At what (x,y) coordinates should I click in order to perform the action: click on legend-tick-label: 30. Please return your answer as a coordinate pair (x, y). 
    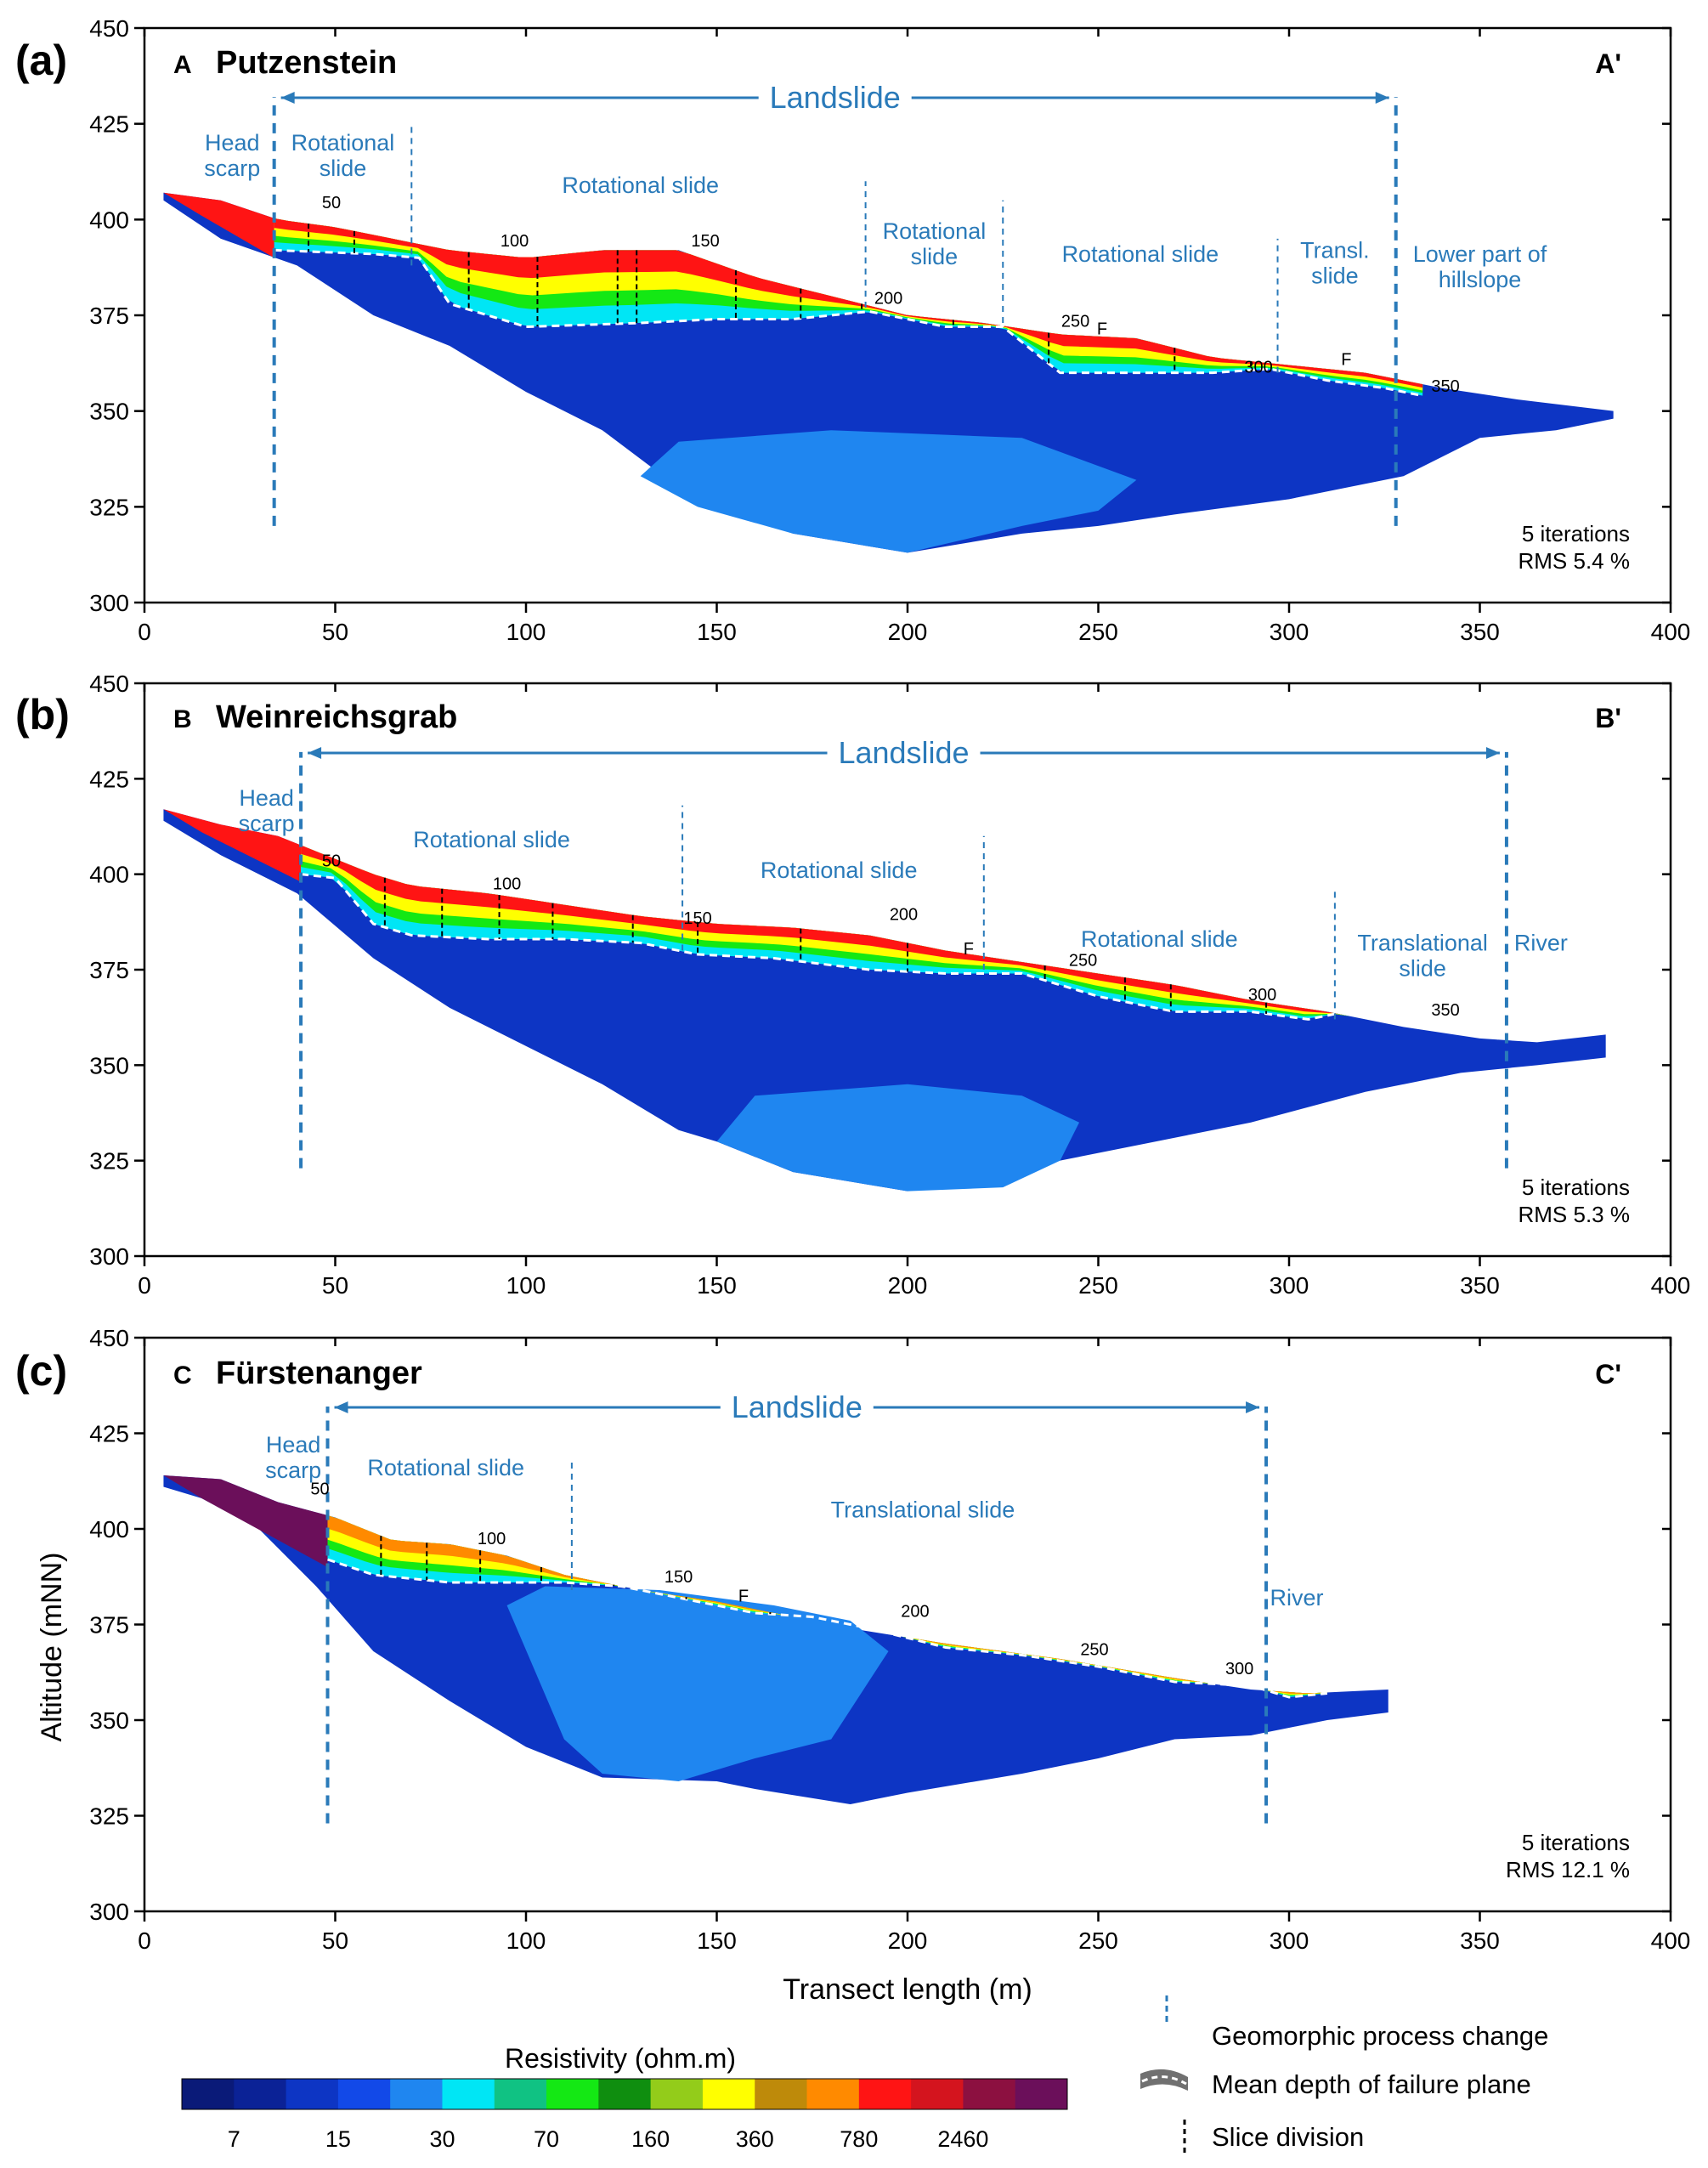
    Looking at the image, I should click on (442, 2139).